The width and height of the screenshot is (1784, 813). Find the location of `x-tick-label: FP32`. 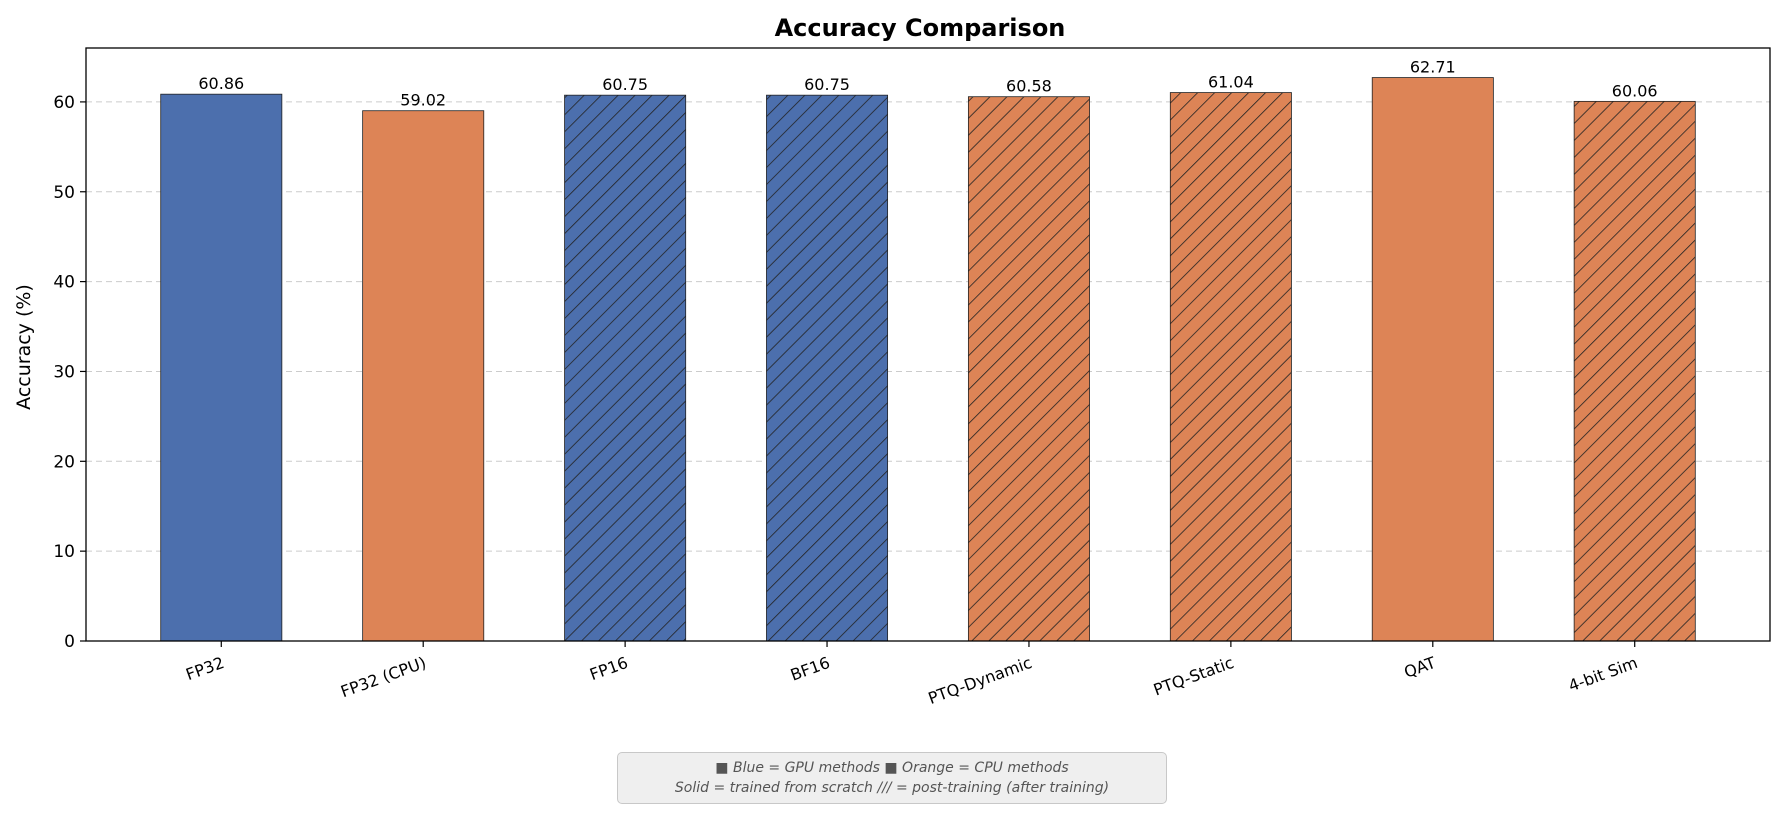

x-tick-label: FP32 is located at coordinates (204, 668).